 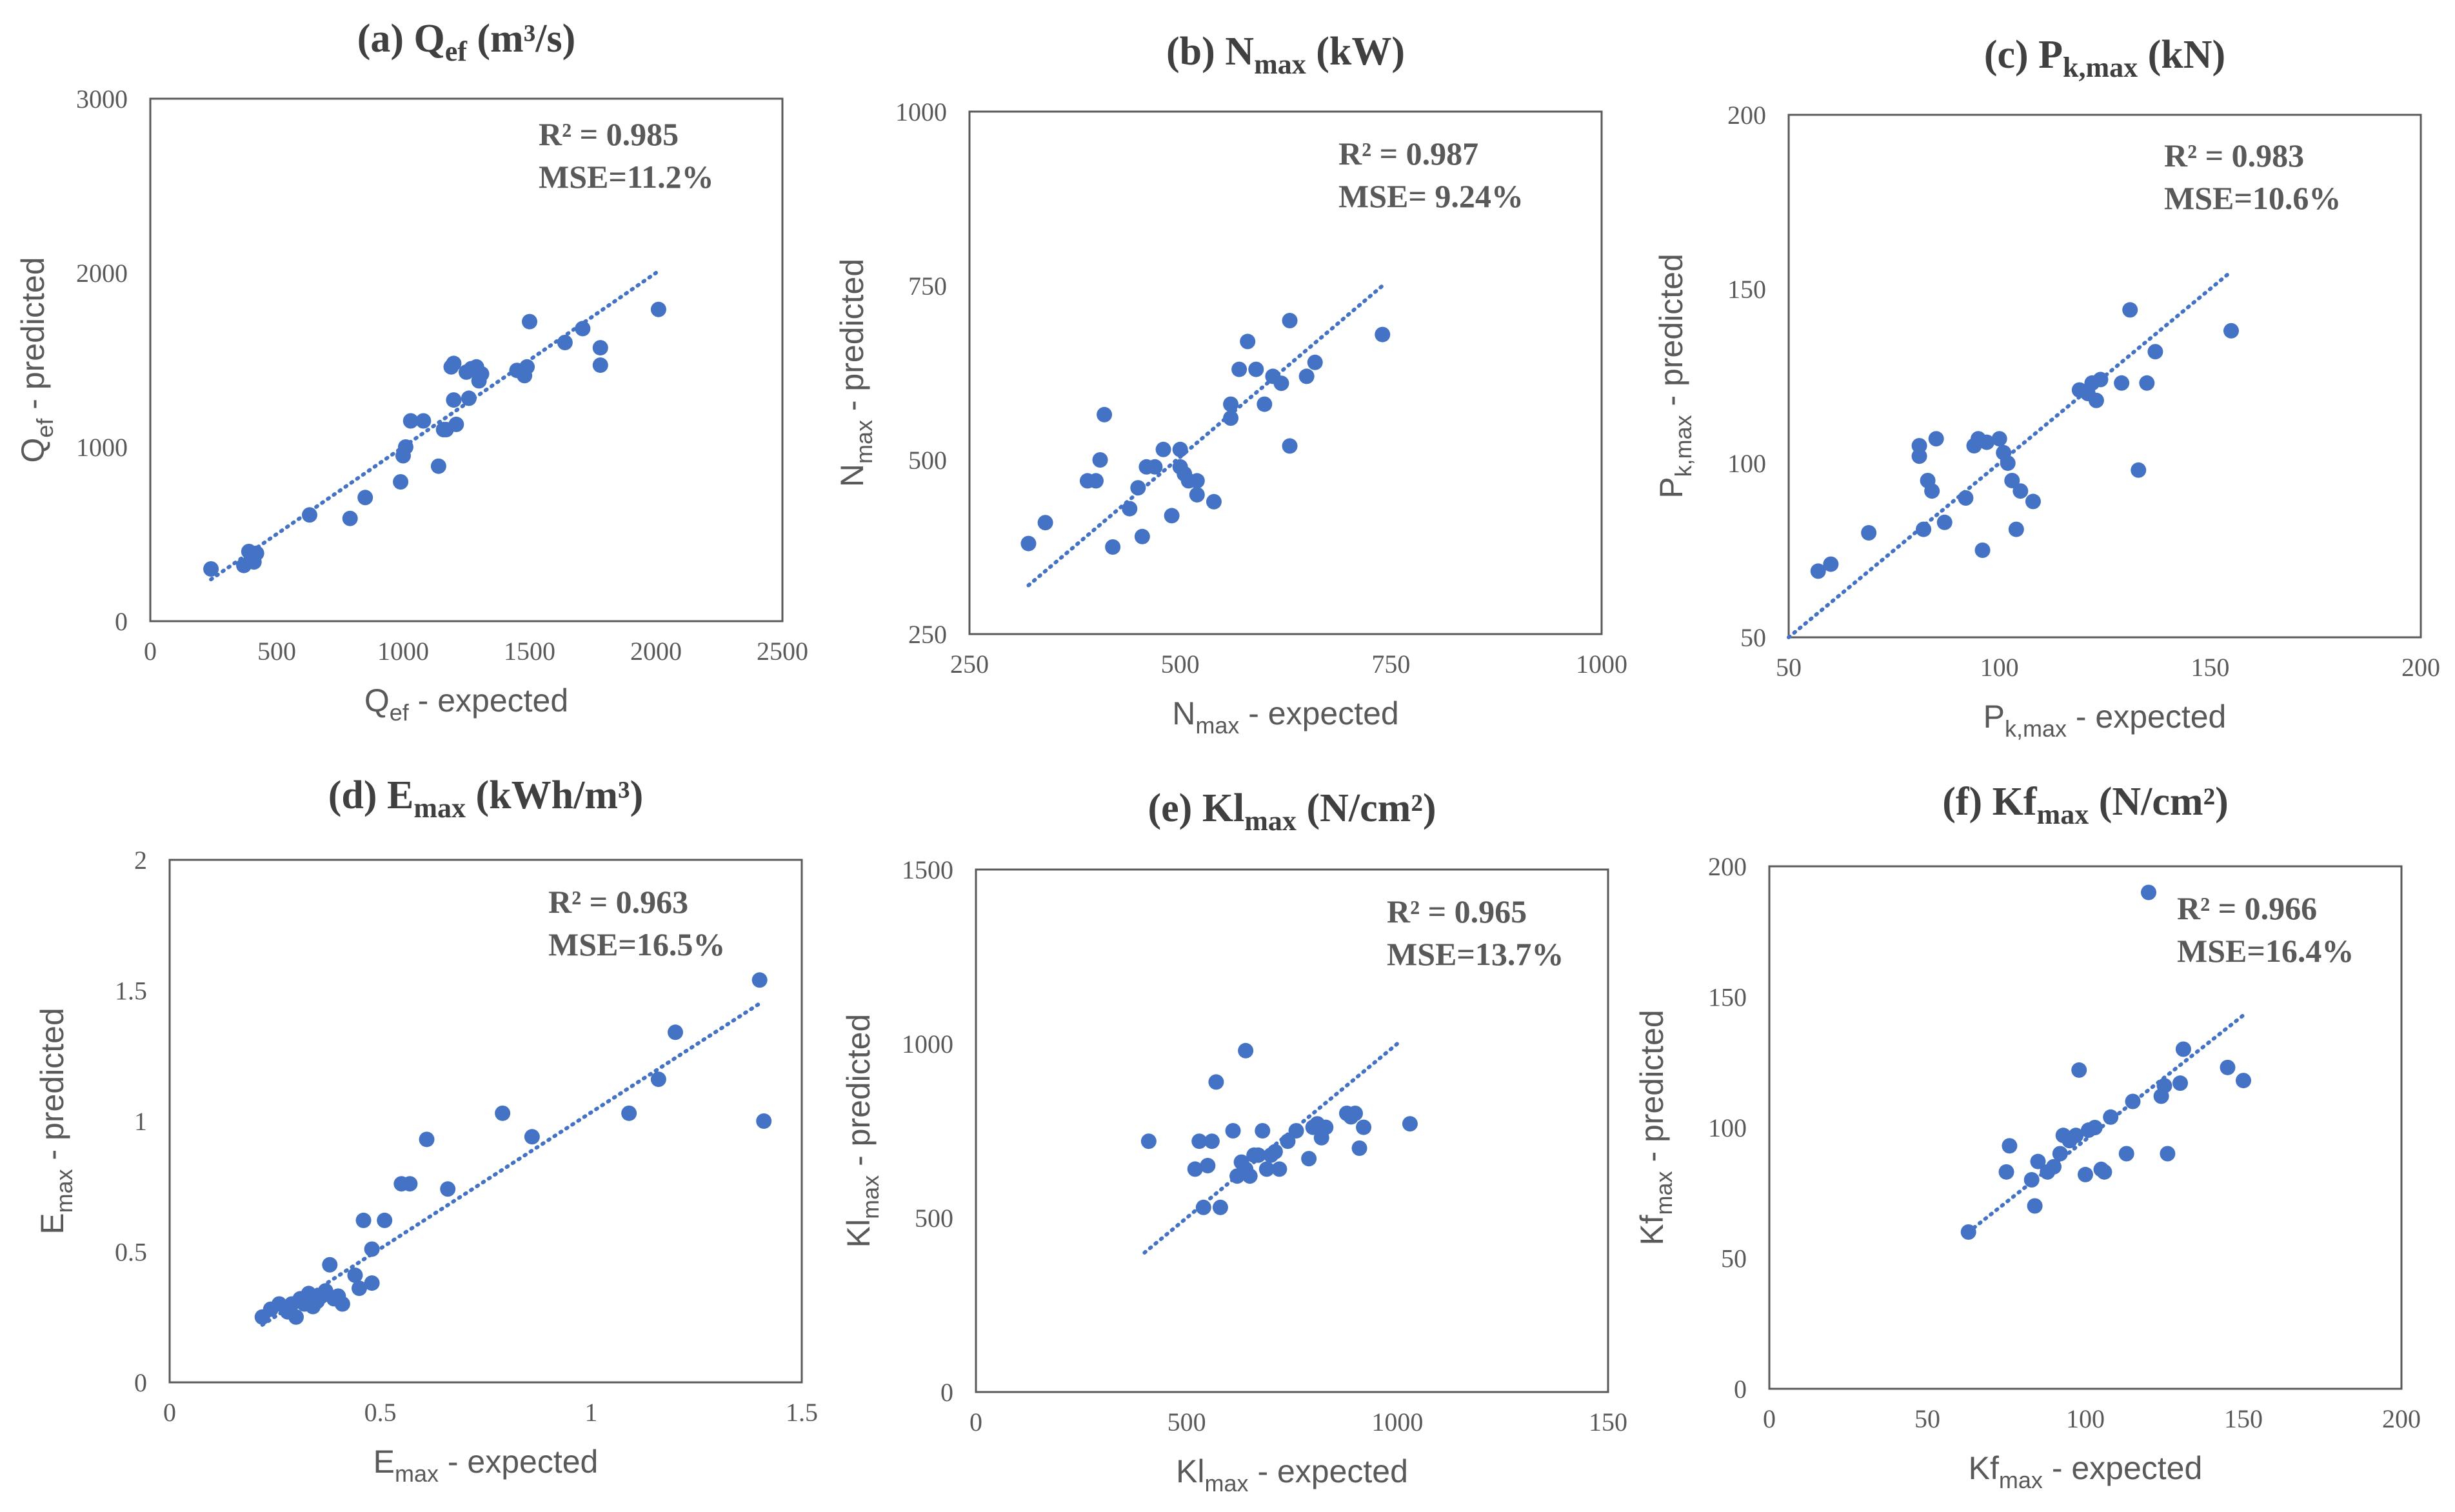 What do you see at coordinates (1746, 289) in the screenshot?
I see `y-tick-label: 150` at bounding box center [1746, 289].